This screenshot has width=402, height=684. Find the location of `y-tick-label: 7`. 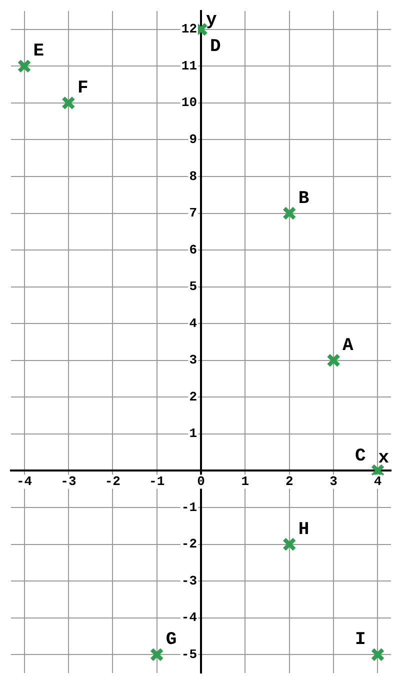

y-tick-label: 7 is located at coordinates (193, 213).